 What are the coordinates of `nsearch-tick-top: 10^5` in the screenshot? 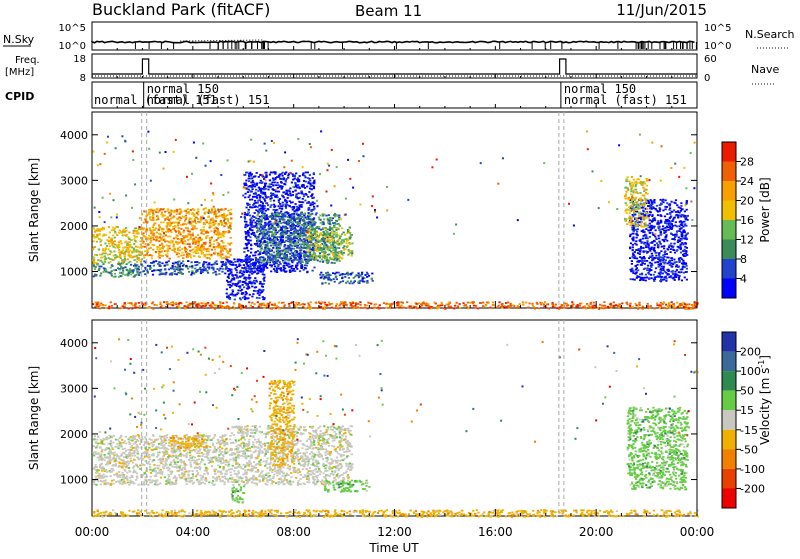 It's located at (717, 28).